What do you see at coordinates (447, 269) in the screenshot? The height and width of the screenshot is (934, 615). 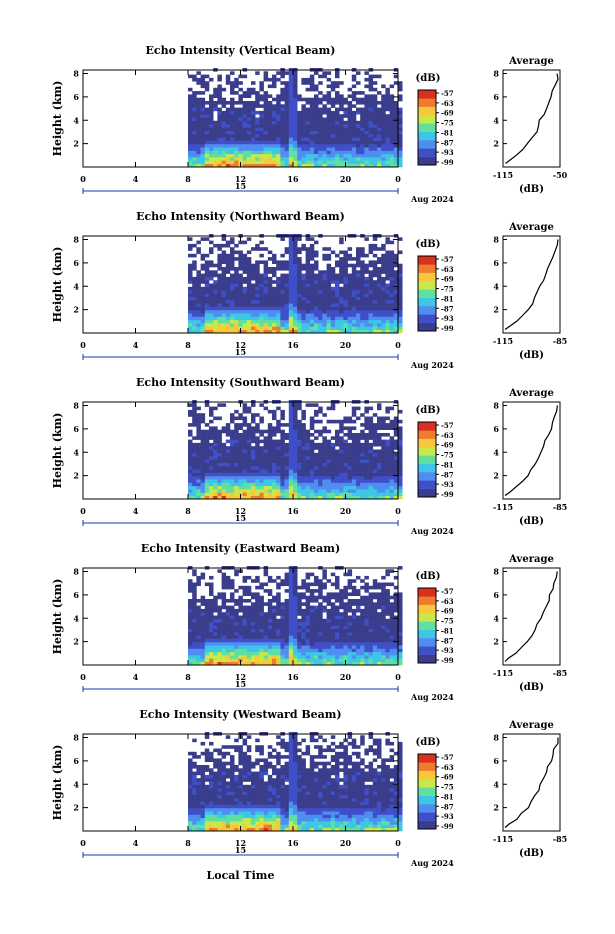 I see `colorbar-tick-label: -63` at bounding box center [447, 269].